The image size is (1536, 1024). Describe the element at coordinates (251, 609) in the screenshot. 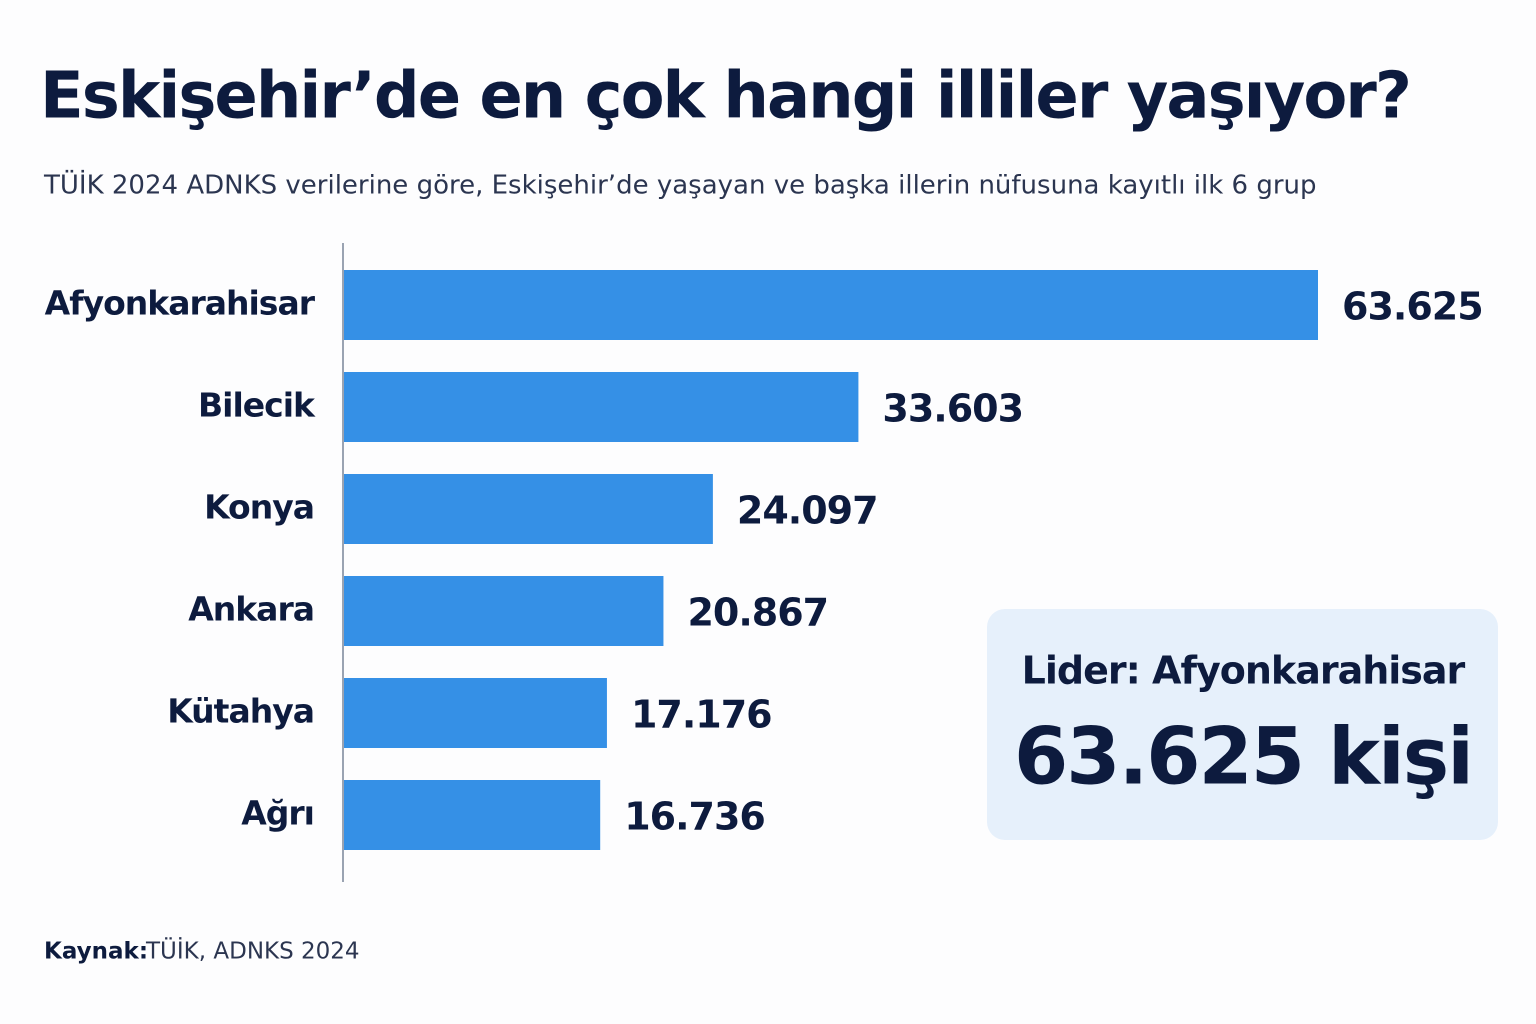

I see `category-label: Ankara` at that location.